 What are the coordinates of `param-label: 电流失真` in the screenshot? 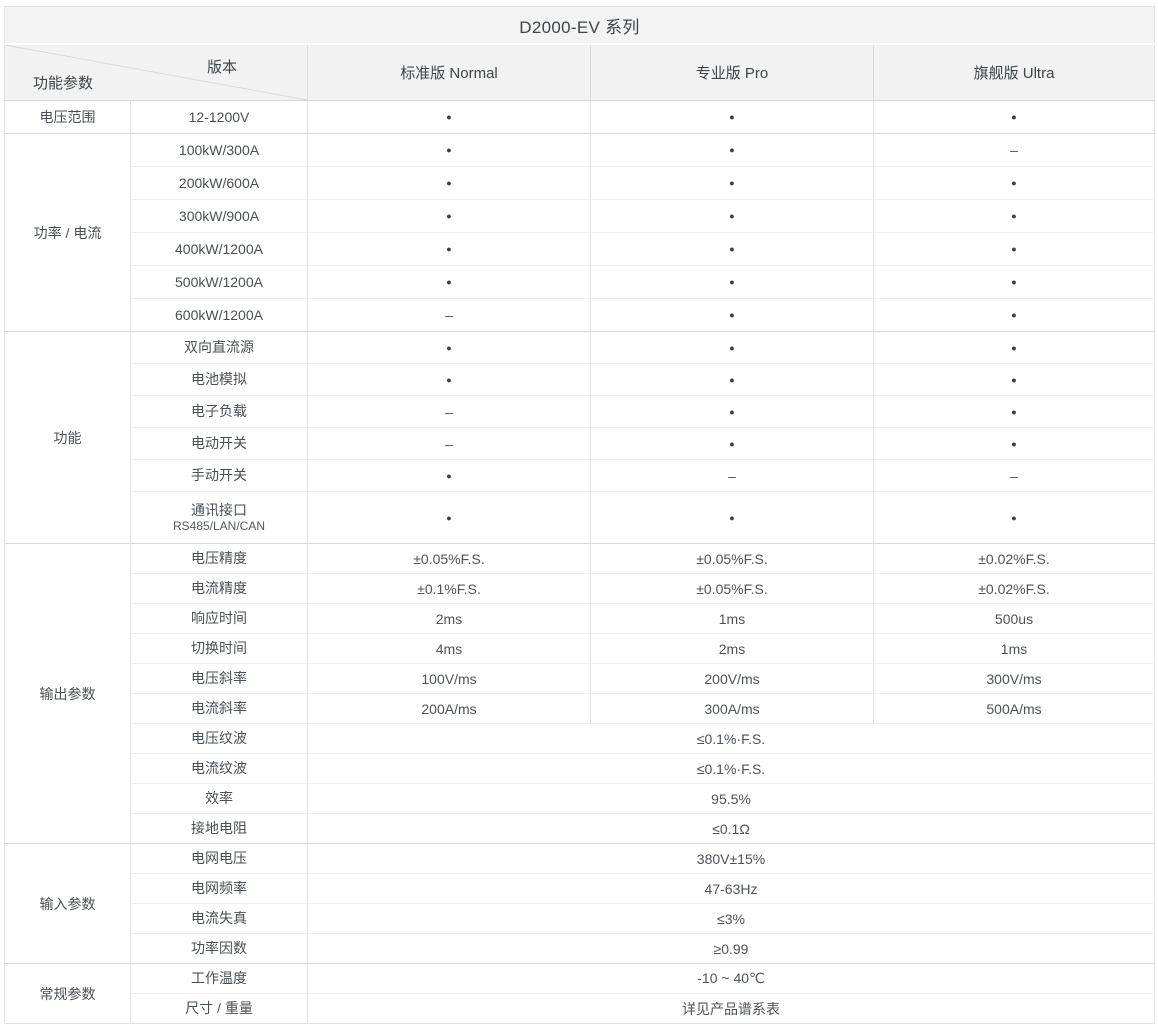 It's located at (219, 918).